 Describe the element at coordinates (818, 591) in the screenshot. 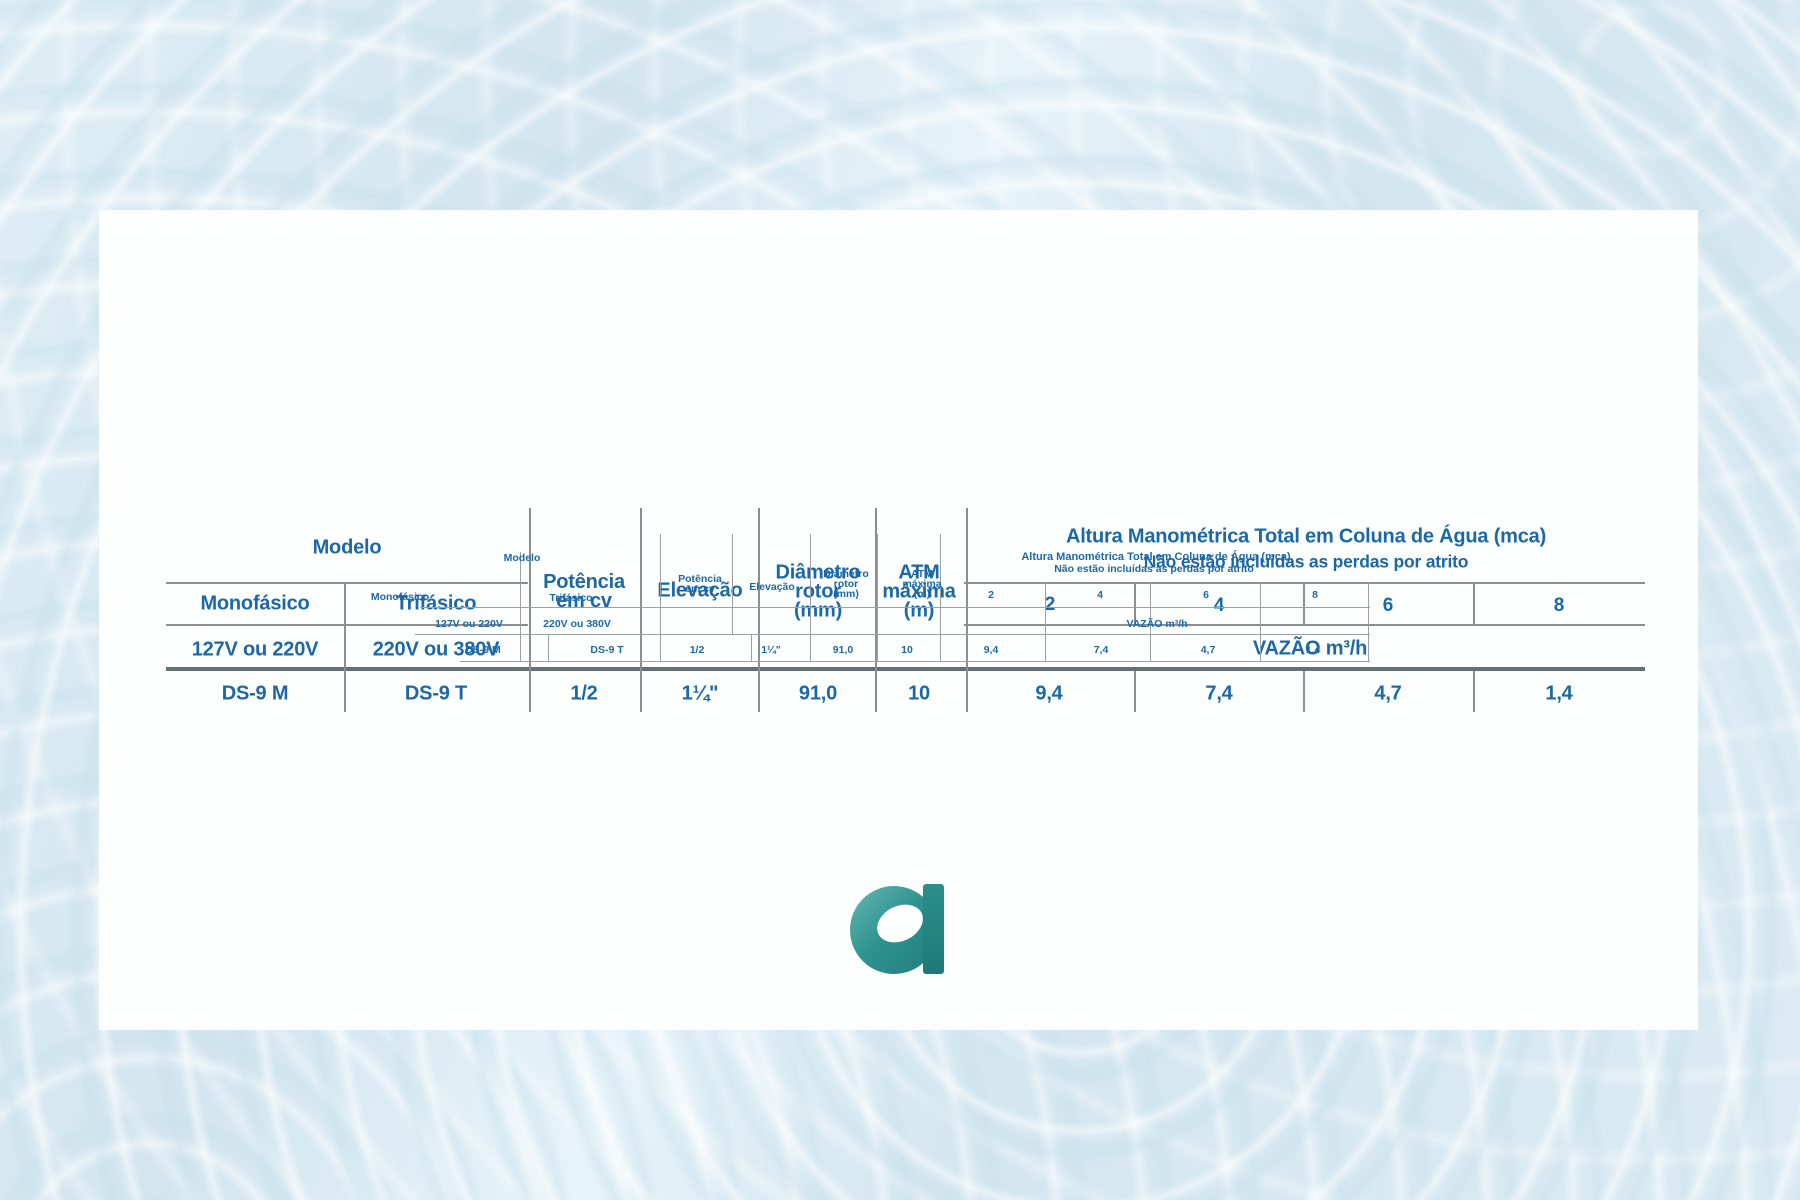

I see `col-header-diametro: Diâmetro rotor (mm)` at that location.